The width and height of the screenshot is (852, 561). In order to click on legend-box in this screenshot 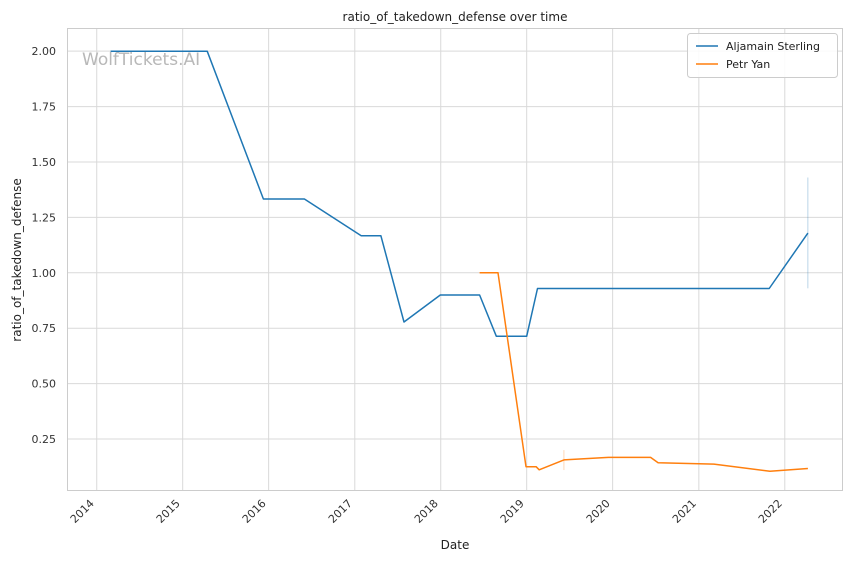, I will do `click(762, 55)`.